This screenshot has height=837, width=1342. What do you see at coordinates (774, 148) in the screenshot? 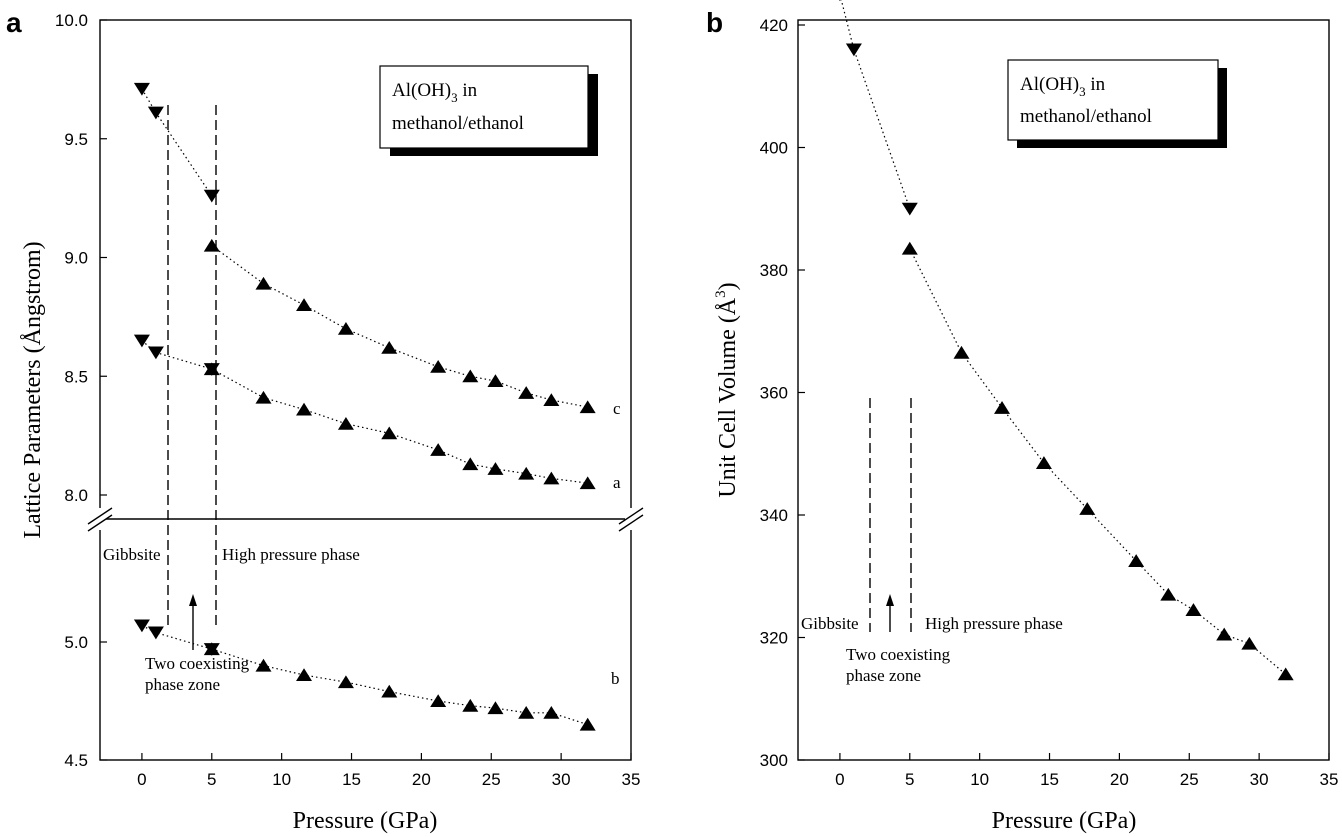
I see `y-tick-label: 400` at bounding box center [774, 148].